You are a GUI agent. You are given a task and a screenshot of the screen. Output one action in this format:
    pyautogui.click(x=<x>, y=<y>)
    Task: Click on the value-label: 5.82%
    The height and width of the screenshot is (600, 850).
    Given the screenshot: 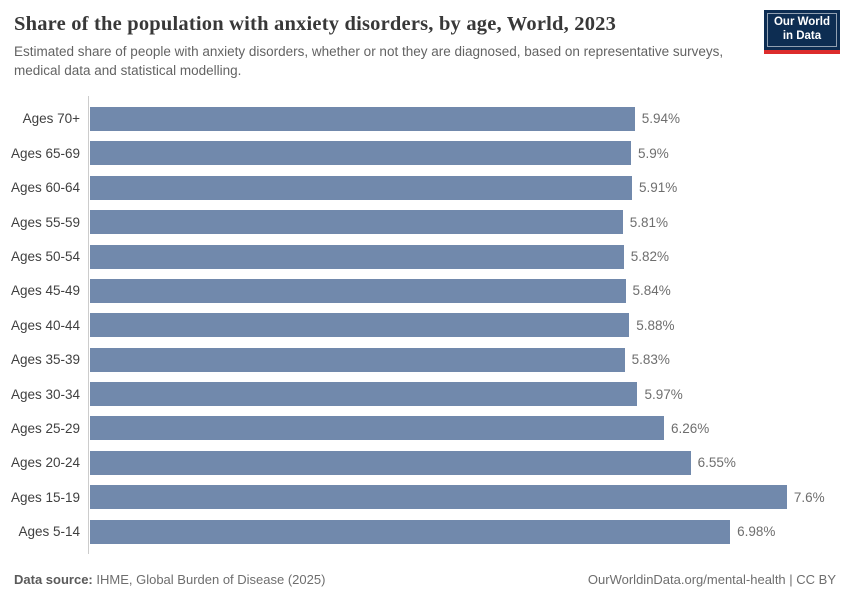 What is the action you would take?
    pyautogui.click(x=649, y=257)
    